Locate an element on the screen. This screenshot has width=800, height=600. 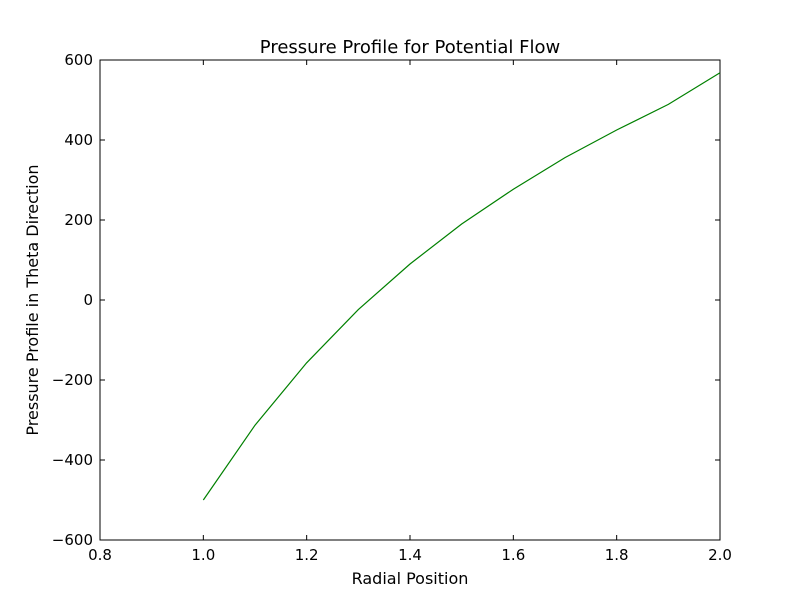
chart-title: Pressure Profile for Potential Flow is located at coordinates (410, 47).